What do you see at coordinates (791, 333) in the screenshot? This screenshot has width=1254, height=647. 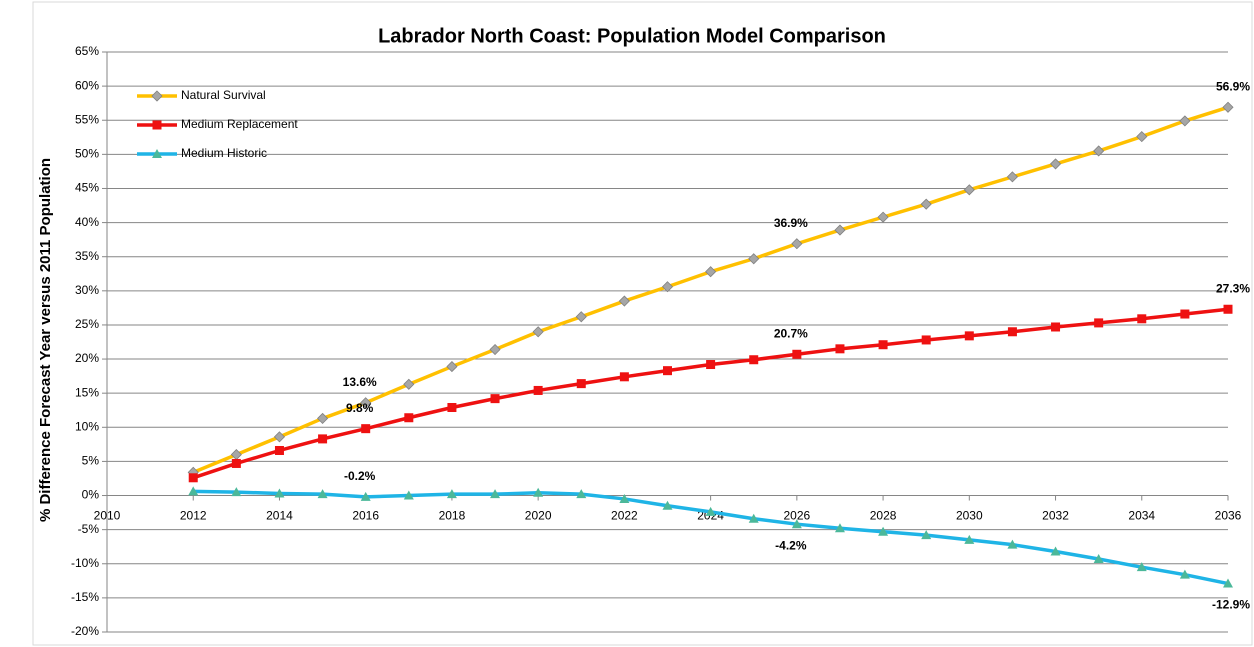 I see `data-label: 20.7%` at bounding box center [791, 333].